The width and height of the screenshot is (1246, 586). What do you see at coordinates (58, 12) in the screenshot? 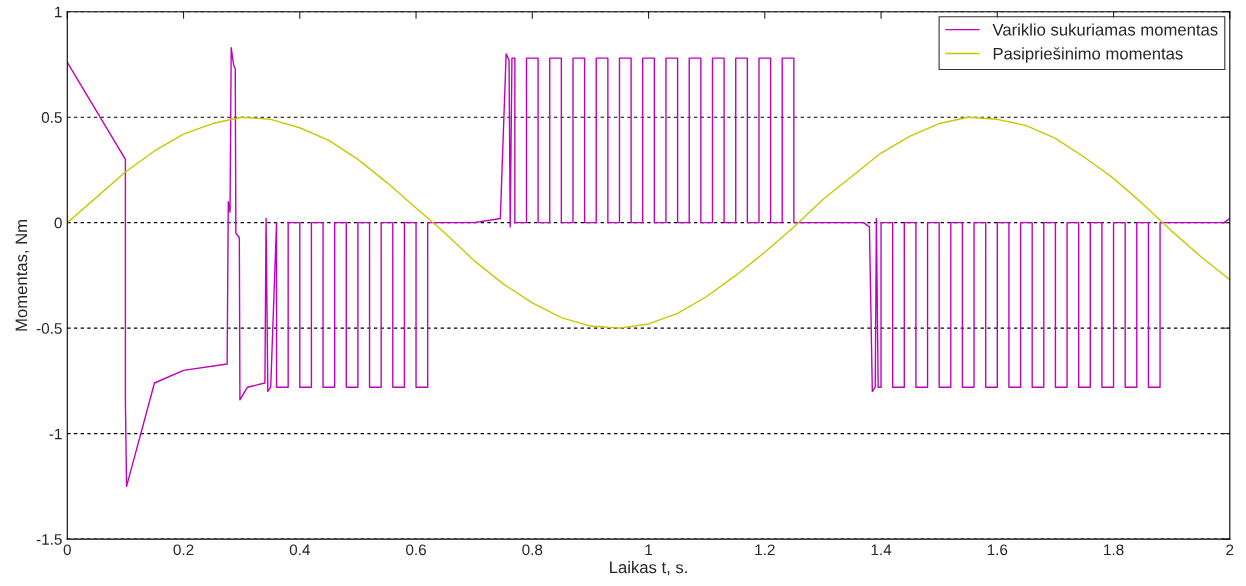
I see `y-tick-label: 1` at bounding box center [58, 12].